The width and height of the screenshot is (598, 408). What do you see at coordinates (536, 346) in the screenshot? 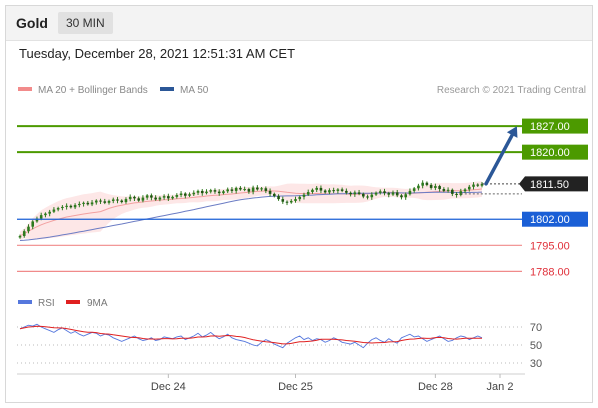
I see `rsi-axis-tick: 50` at bounding box center [536, 346].